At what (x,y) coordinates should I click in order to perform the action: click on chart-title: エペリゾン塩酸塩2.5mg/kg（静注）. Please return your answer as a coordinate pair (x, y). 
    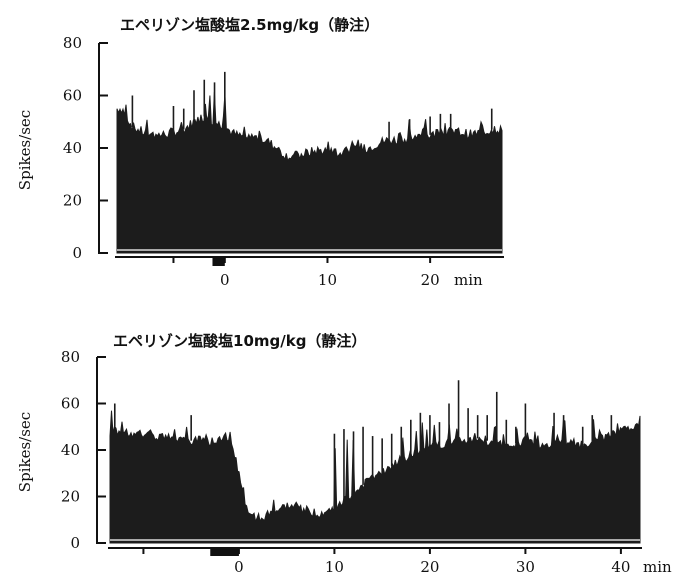
    Looking at the image, I should click on (249, 25).